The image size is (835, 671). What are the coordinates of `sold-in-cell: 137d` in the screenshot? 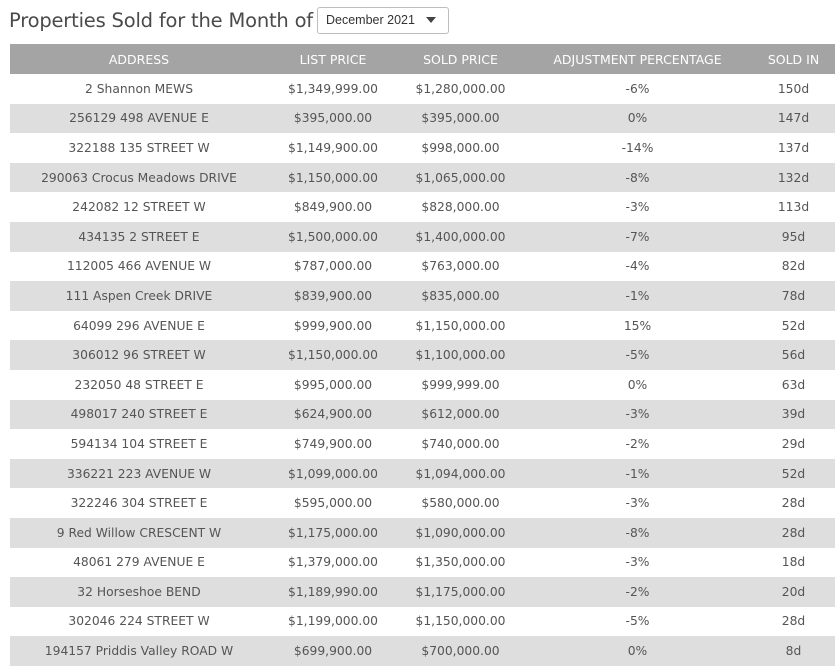 It's located at (793, 148).